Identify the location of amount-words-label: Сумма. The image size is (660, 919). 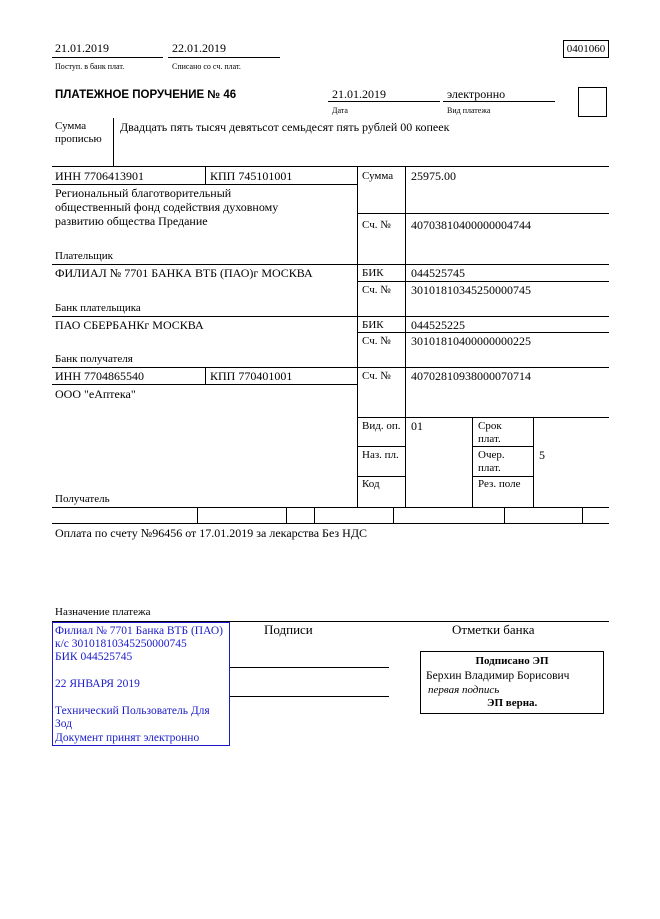
(71, 126).